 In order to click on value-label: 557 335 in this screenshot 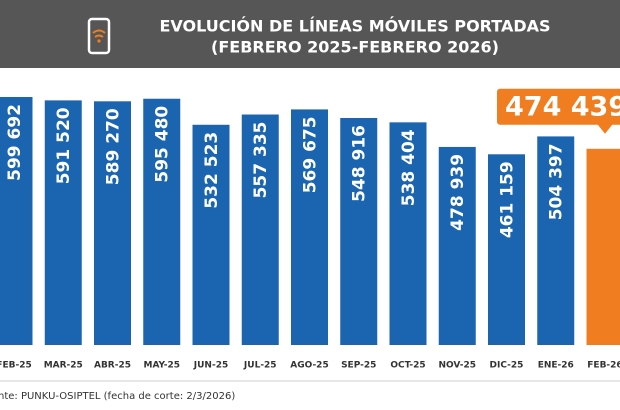, I will do `click(261, 160)`.